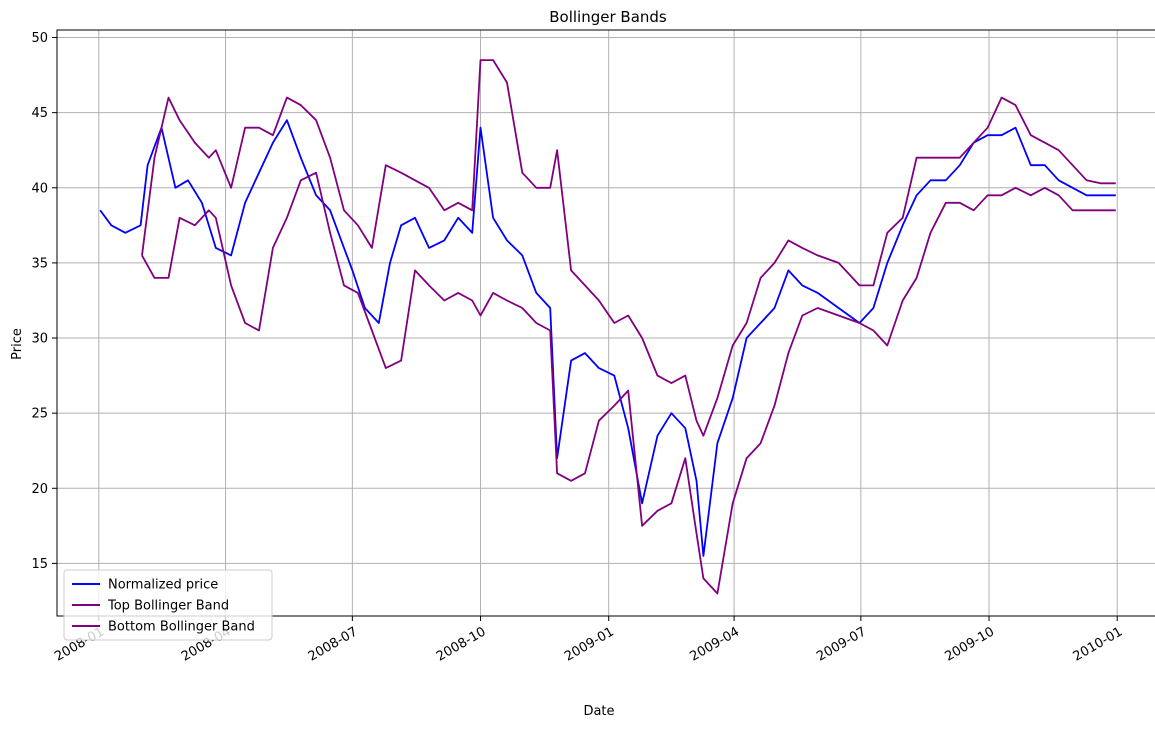 The image size is (1155, 731). Describe the element at coordinates (39, 263) in the screenshot. I see `y-tick-label: 35` at that location.